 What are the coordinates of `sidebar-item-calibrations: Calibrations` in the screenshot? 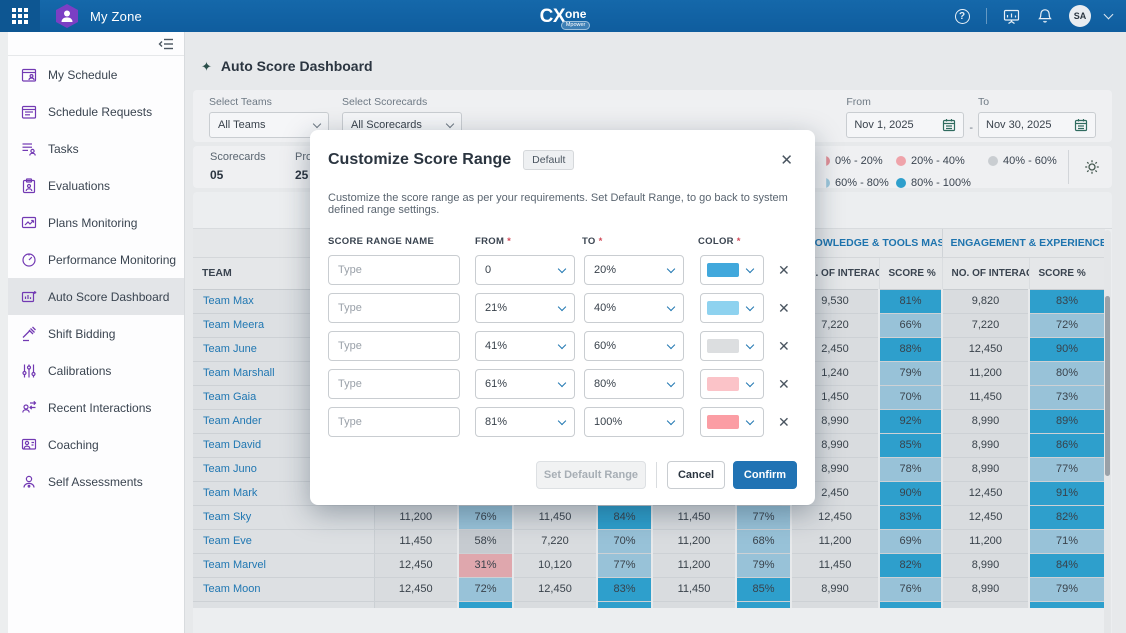 It's located at (96, 370).